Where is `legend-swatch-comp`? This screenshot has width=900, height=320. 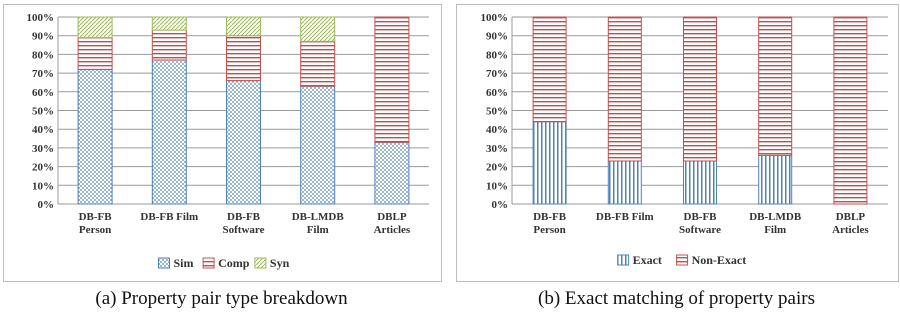 legend-swatch-comp is located at coordinates (208, 263).